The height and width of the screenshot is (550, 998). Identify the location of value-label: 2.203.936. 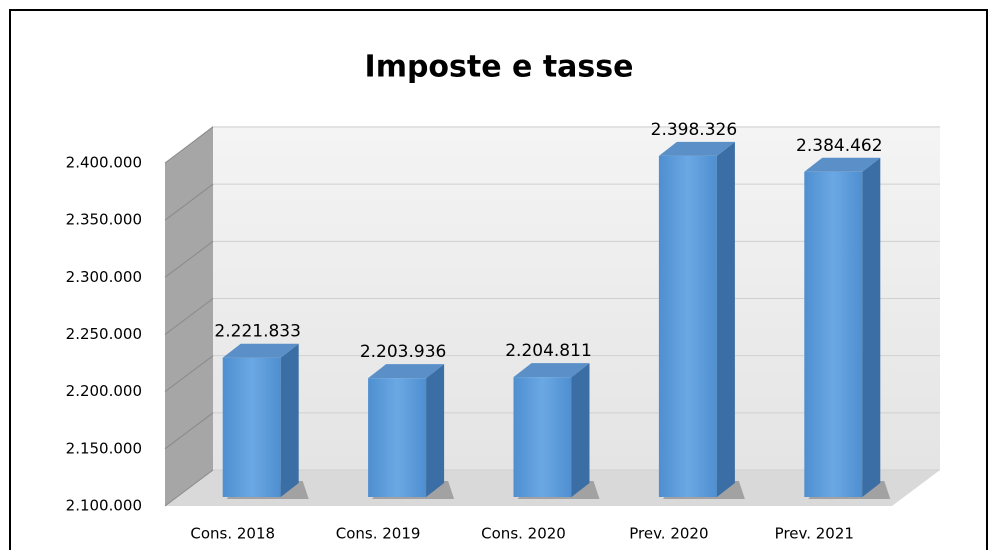
(403, 352).